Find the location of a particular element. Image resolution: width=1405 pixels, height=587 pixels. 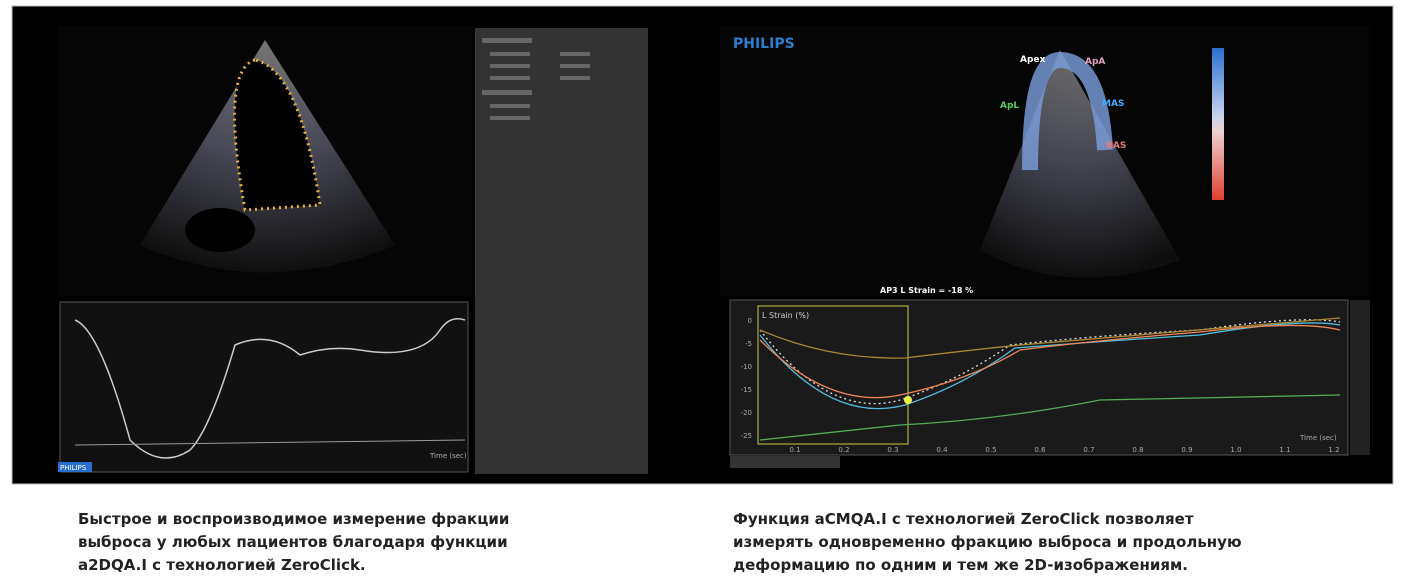

x-tick-label: 0.4 is located at coordinates (942, 450).